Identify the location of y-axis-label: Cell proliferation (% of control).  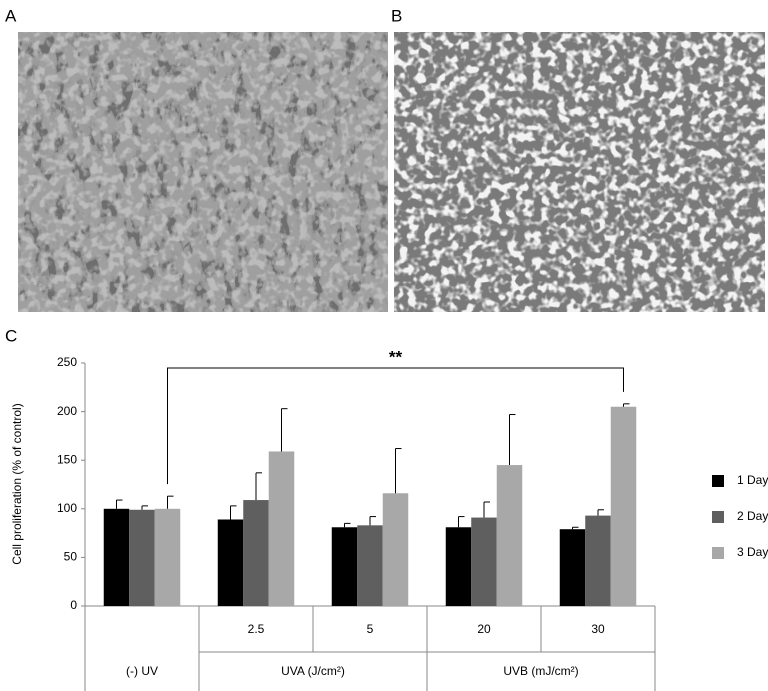
(17, 483).